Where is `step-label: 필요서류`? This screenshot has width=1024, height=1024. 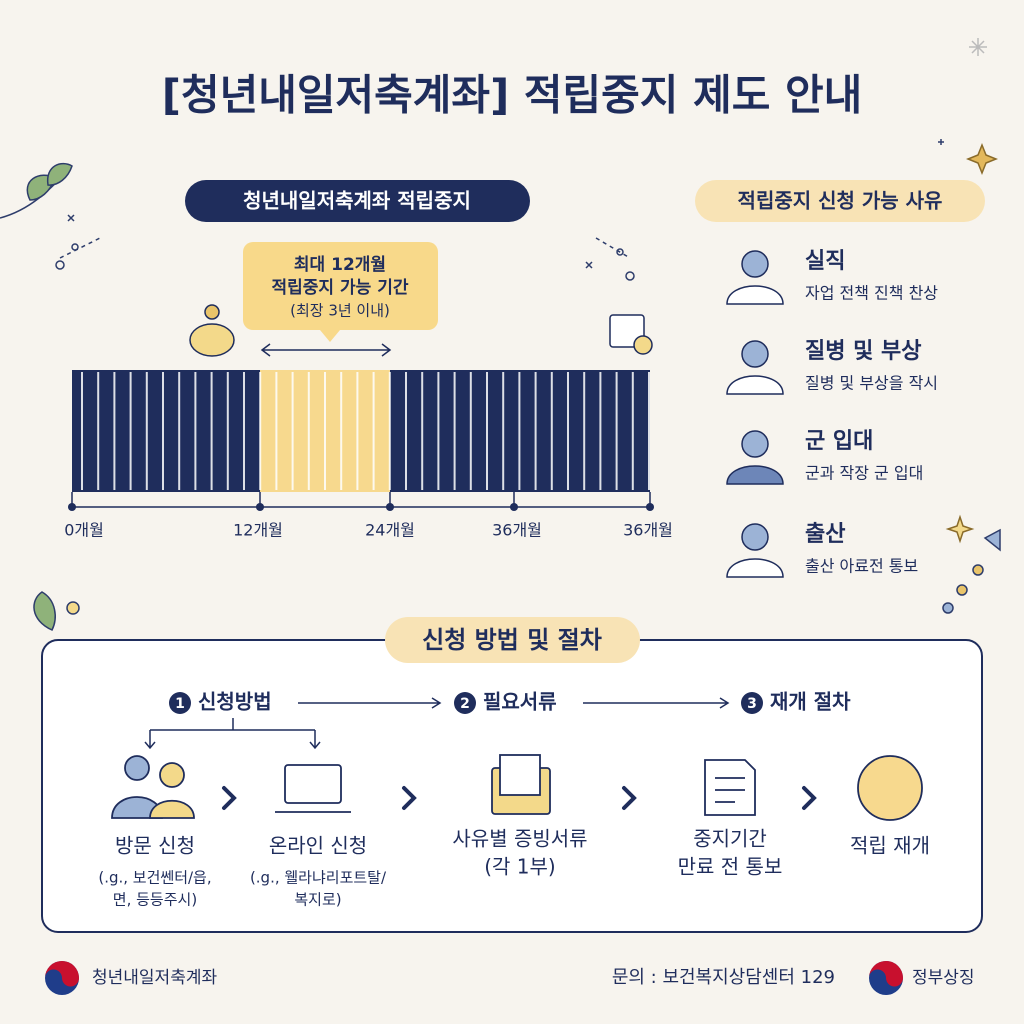 step-label: 필요서류 is located at coordinates (520, 702).